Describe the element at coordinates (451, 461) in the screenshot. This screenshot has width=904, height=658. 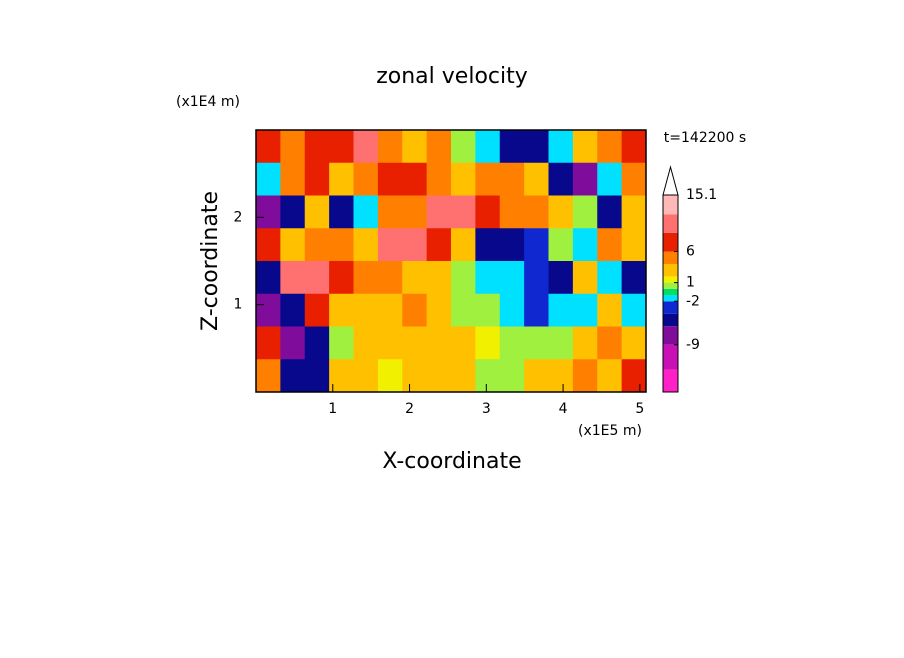
I see `x-axis-label: X-coordinate` at that location.